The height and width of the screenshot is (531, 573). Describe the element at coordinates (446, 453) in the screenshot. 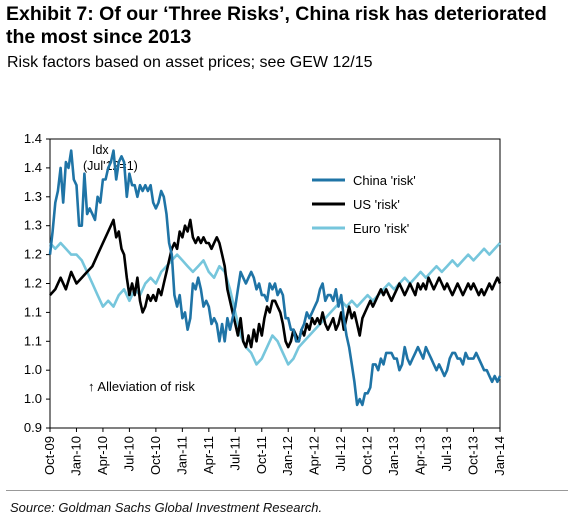

I see `x-tick-label: Jul-13` at that location.